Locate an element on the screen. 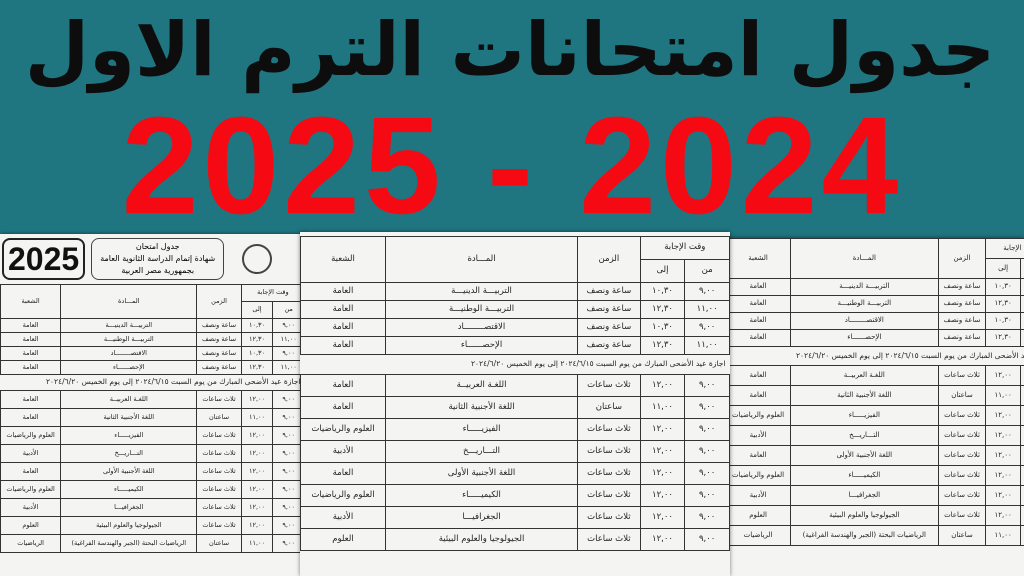 The width and height of the screenshot is (1024, 576). subject: الجغرافيـــا is located at coordinates (864, 495).